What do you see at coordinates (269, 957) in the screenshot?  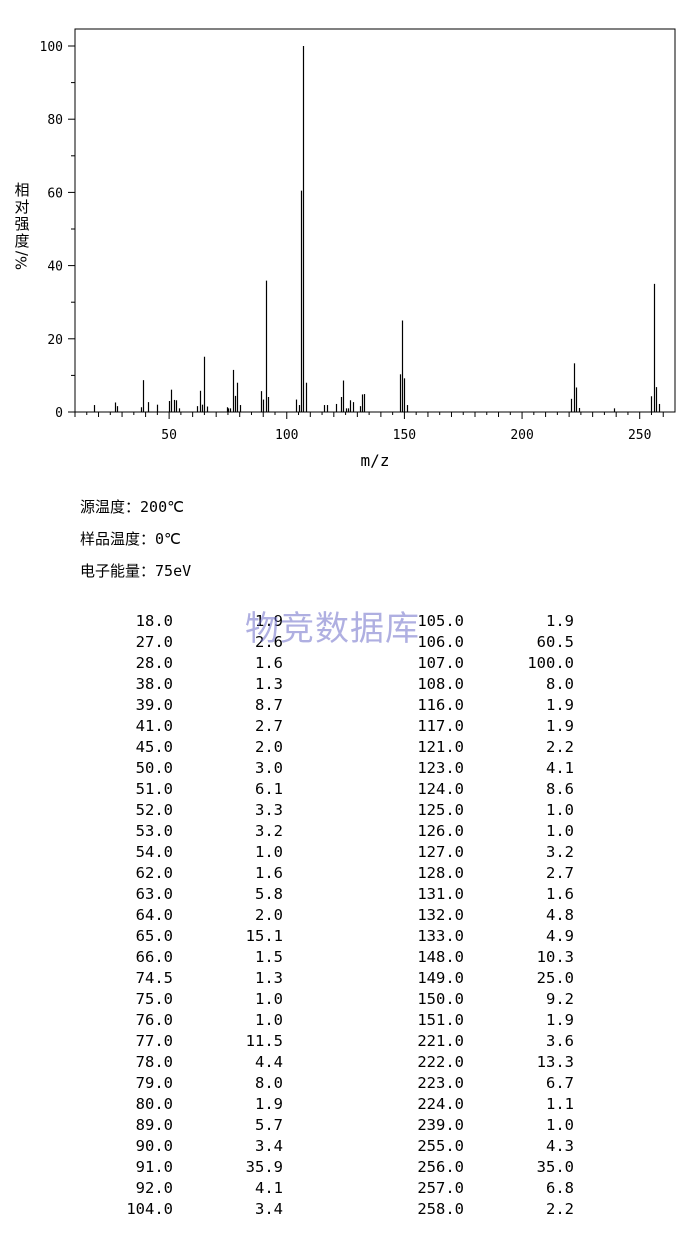 I see `intensity-left-cell: 1.5` at bounding box center [269, 957].